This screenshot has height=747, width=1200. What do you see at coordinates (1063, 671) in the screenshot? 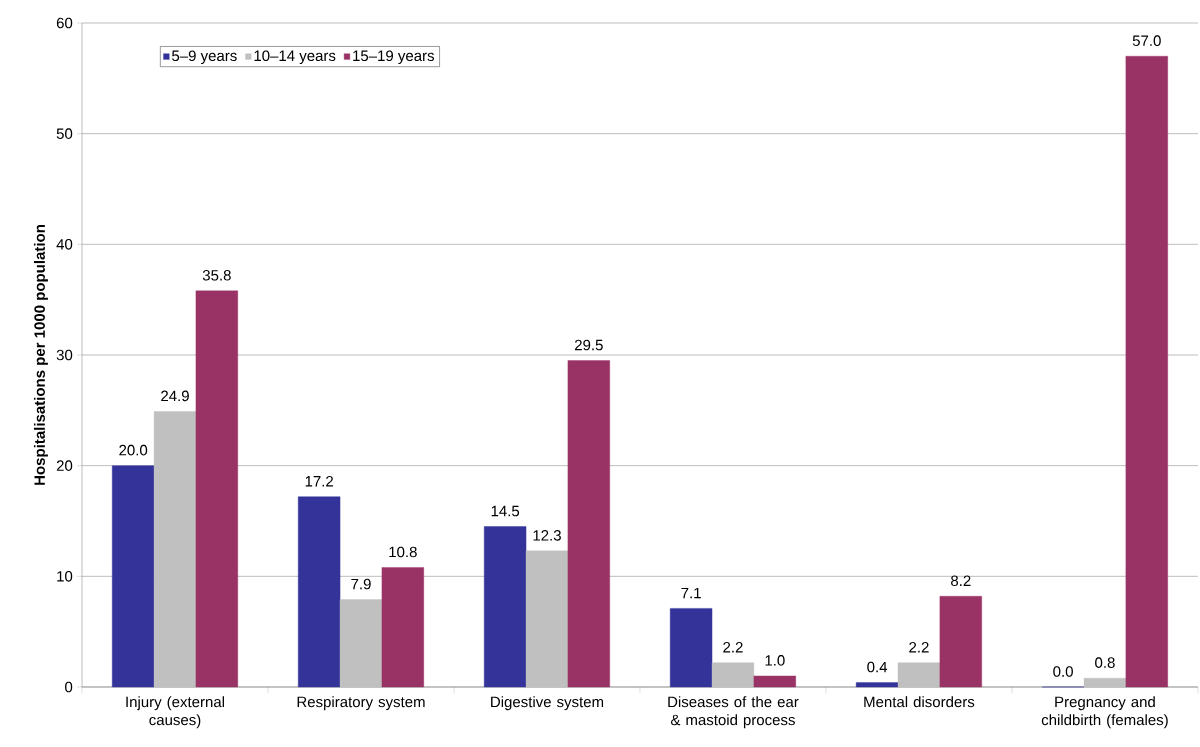
I see `data-label: 0.0` at bounding box center [1063, 671].